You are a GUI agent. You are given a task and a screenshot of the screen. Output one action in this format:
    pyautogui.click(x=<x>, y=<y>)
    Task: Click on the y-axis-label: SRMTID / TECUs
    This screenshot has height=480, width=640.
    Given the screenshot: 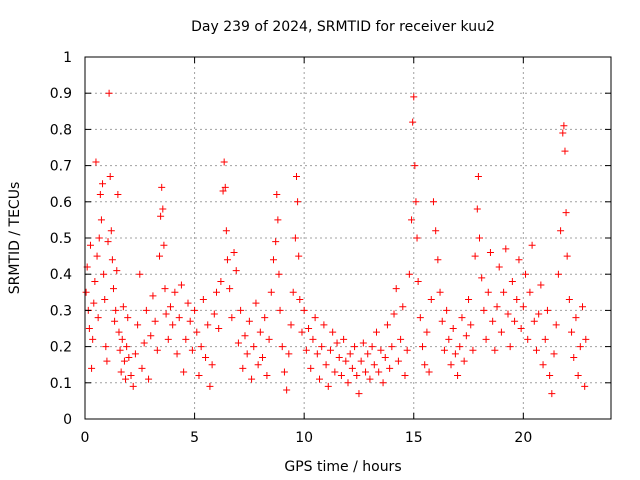 What is the action you would take?
    pyautogui.click(x=15, y=238)
    